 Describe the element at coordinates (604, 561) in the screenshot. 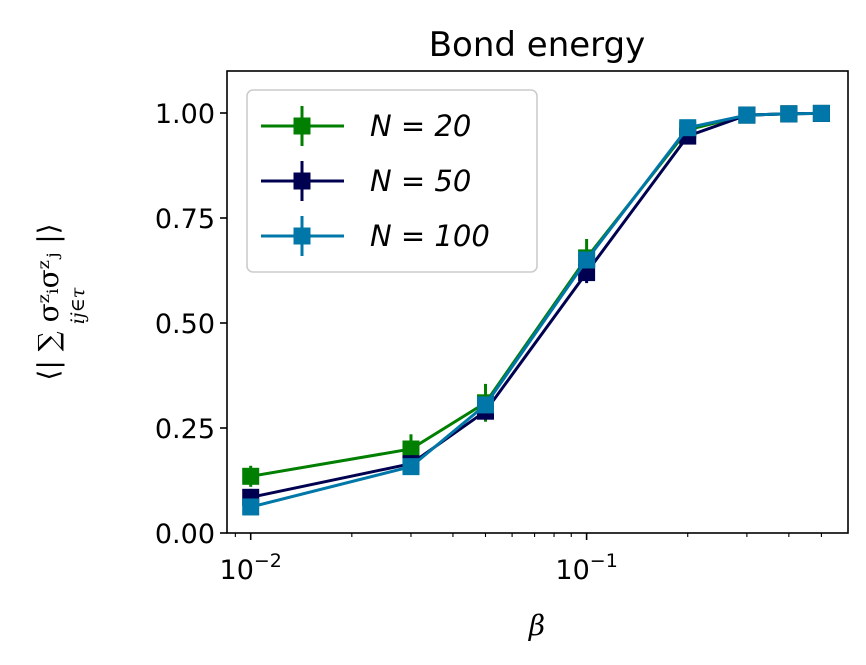

I see `x-tick-exponent: −1` at that location.